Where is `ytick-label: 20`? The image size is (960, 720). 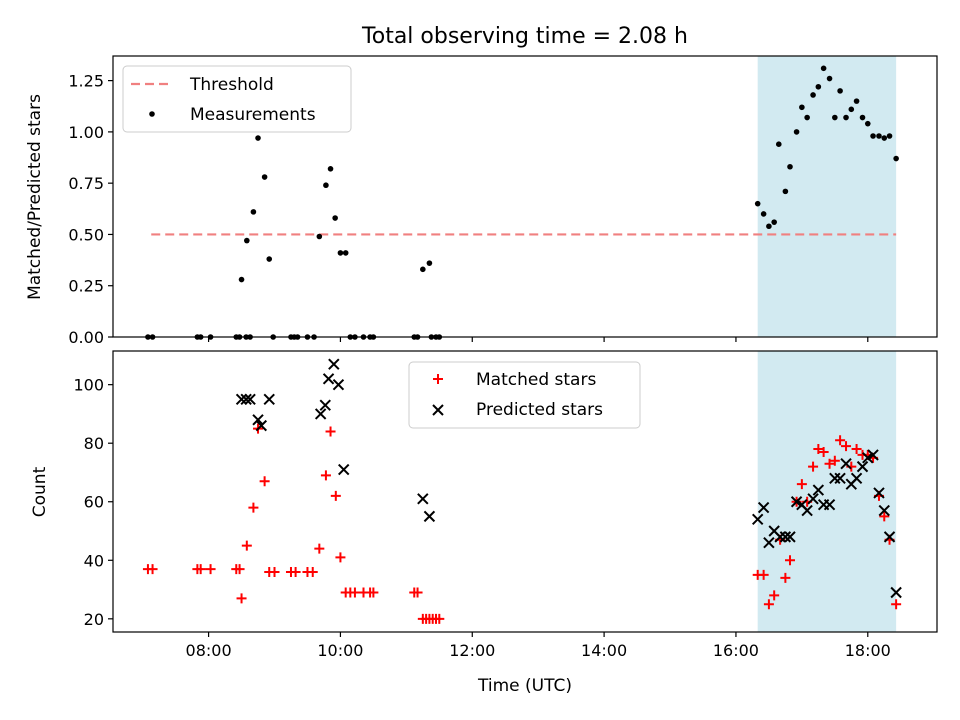
ytick-label: 20 is located at coordinates (94, 619).